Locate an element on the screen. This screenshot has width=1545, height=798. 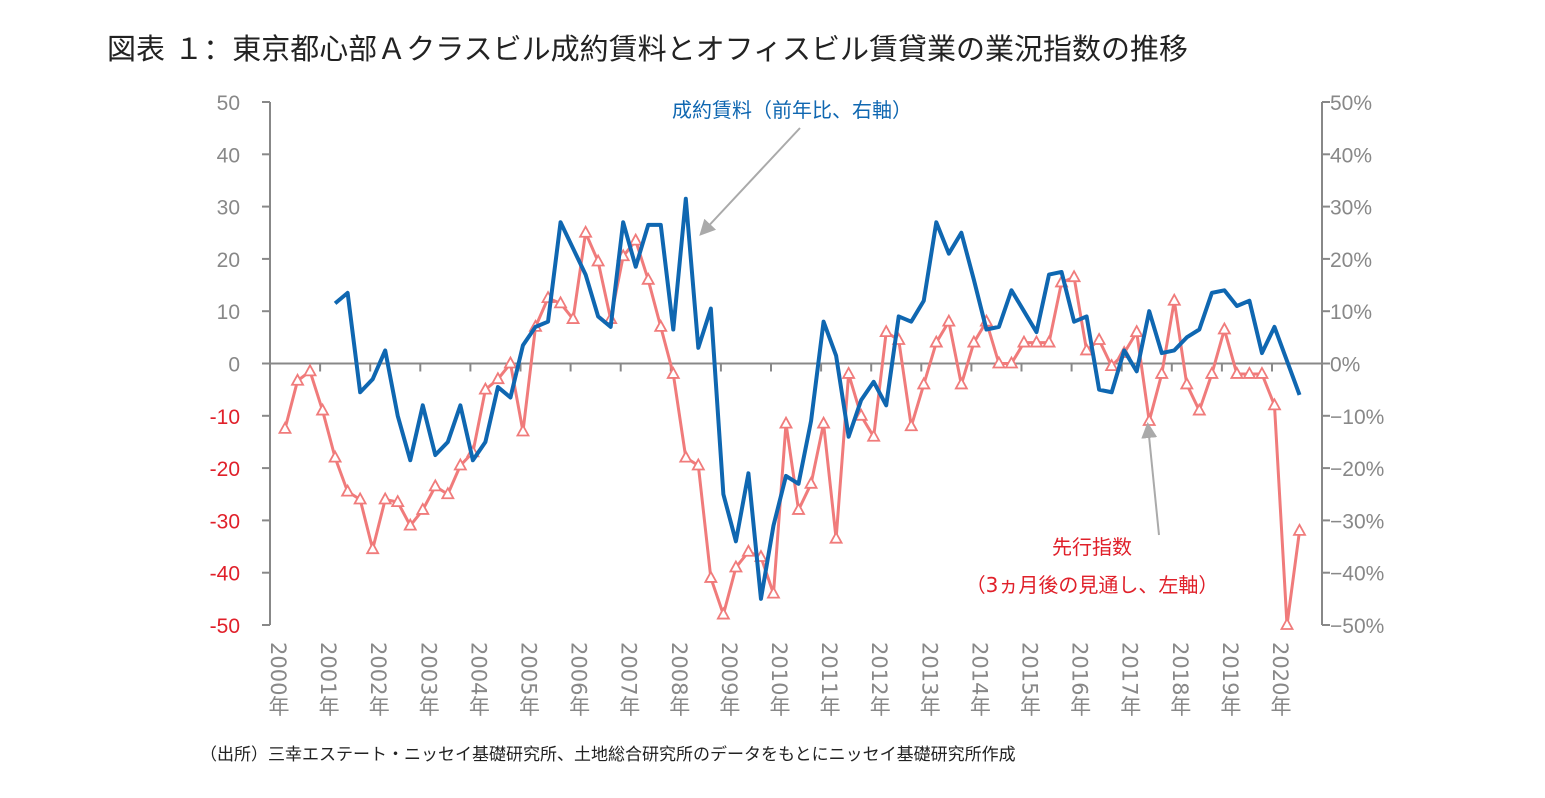
blue-series-label: 成約賃料（前年比、右軸） is located at coordinates (792, 110).